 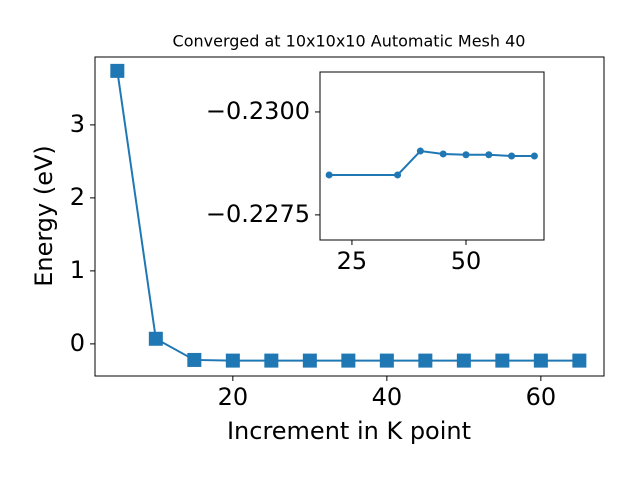 What do you see at coordinates (432, 163) in the screenshot?
I see `data-line` at bounding box center [432, 163].